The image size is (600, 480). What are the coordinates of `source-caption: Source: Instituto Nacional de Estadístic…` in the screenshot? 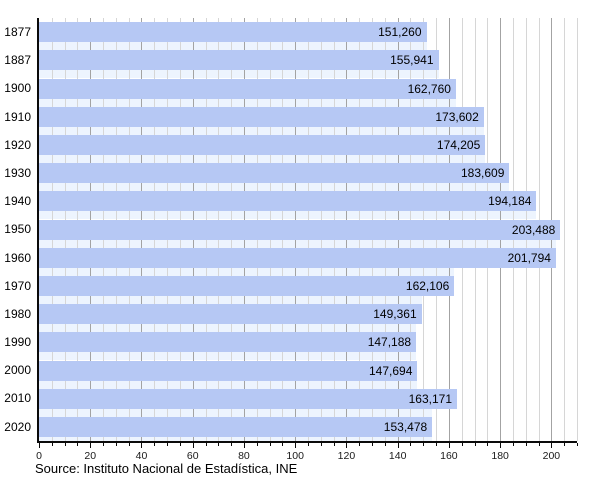 It's located at (166, 468).